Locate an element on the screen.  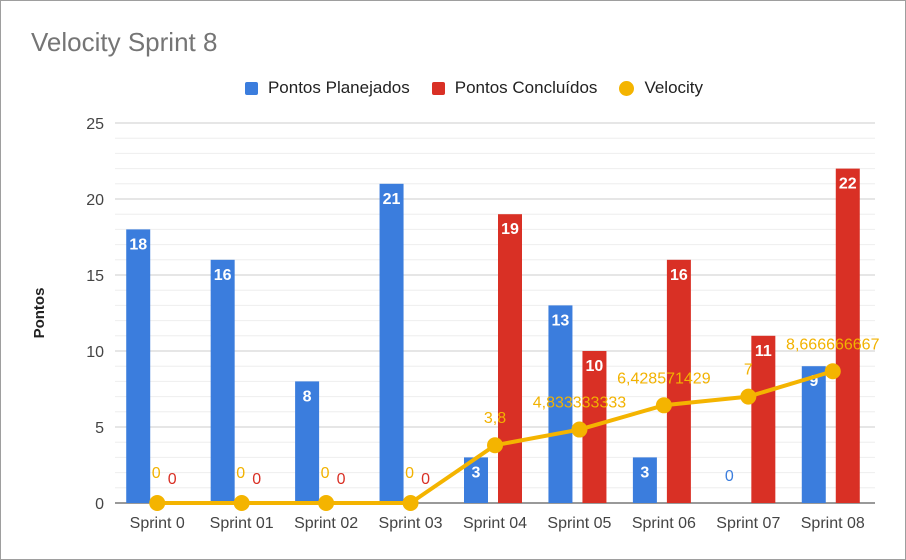
legend-label-velocity: Velocity is located at coordinates (674, 87).